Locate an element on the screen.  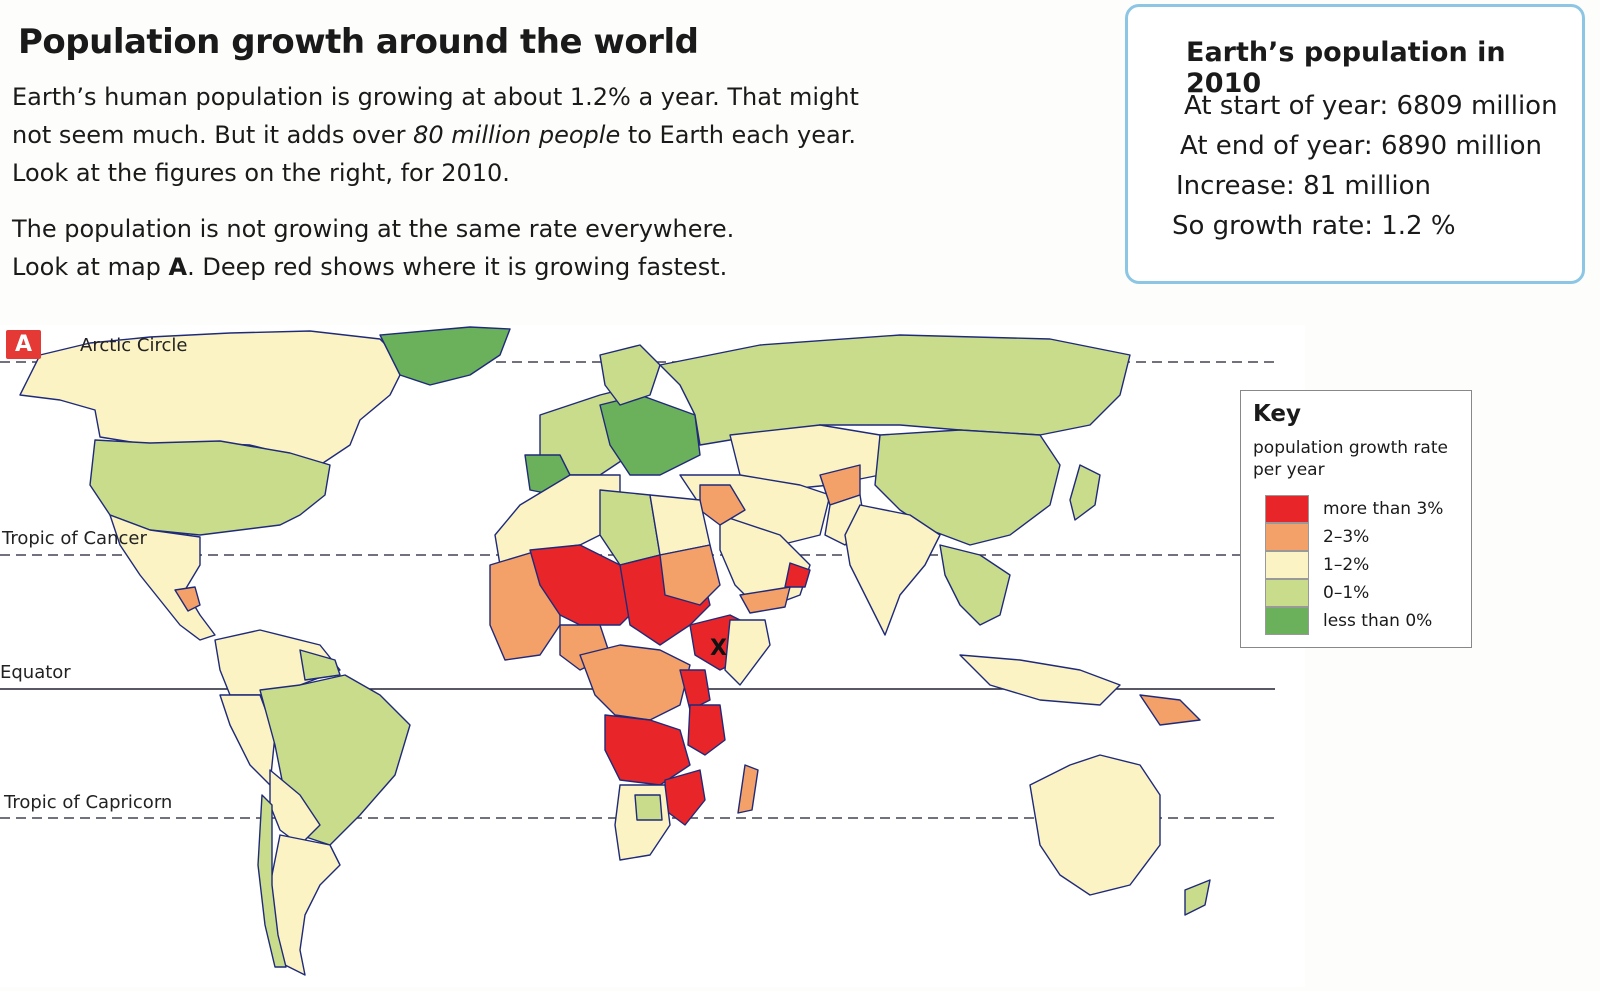
map-marker-x: X is located at coordinates (718, 648).